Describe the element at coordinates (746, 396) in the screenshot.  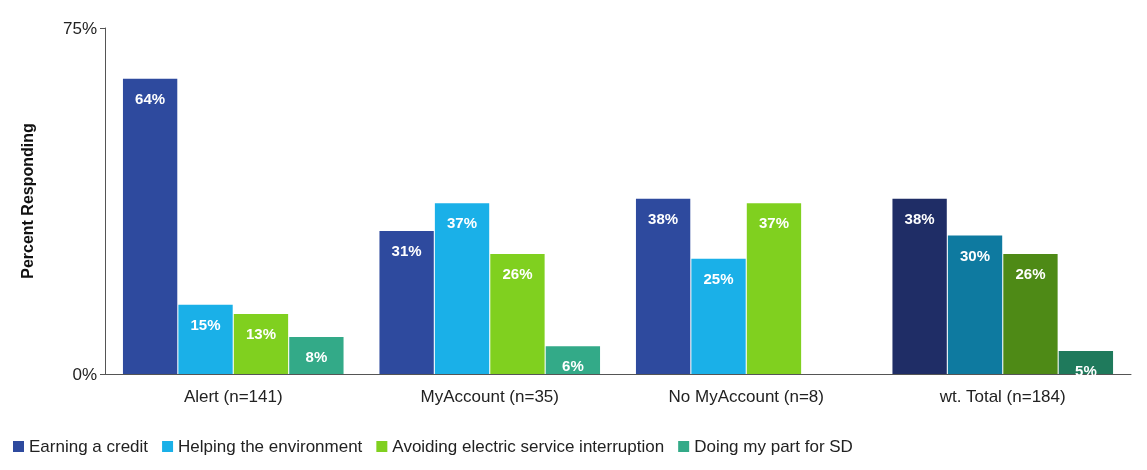
I see `x-tick-label: No MyAccount (n=8)` at that location.